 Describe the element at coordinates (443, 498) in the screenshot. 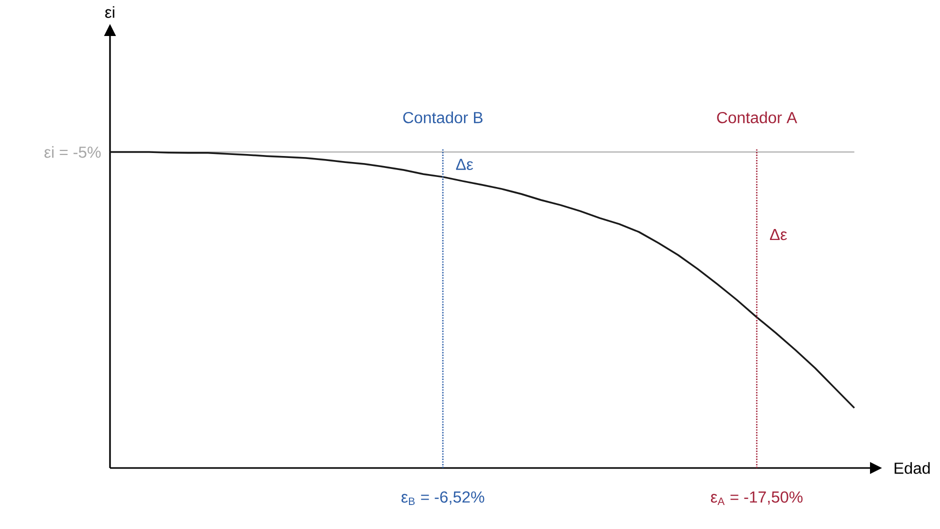

I see `text: ε$_{B}$ = -6,52%` at that location.